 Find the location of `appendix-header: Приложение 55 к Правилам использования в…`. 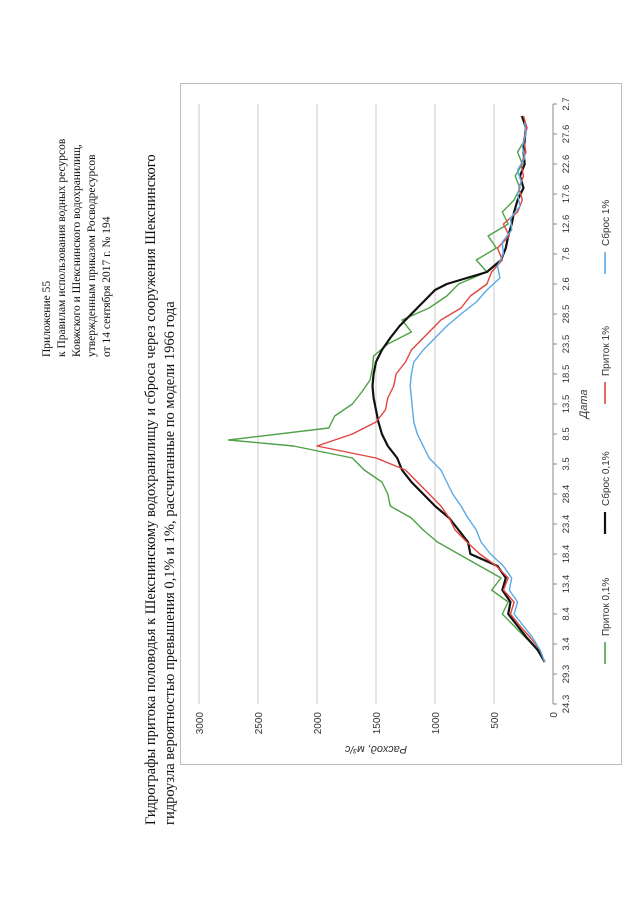

appendix-header: Приложение 55 к Правилам использования в… is located at coordinates (77, 187).